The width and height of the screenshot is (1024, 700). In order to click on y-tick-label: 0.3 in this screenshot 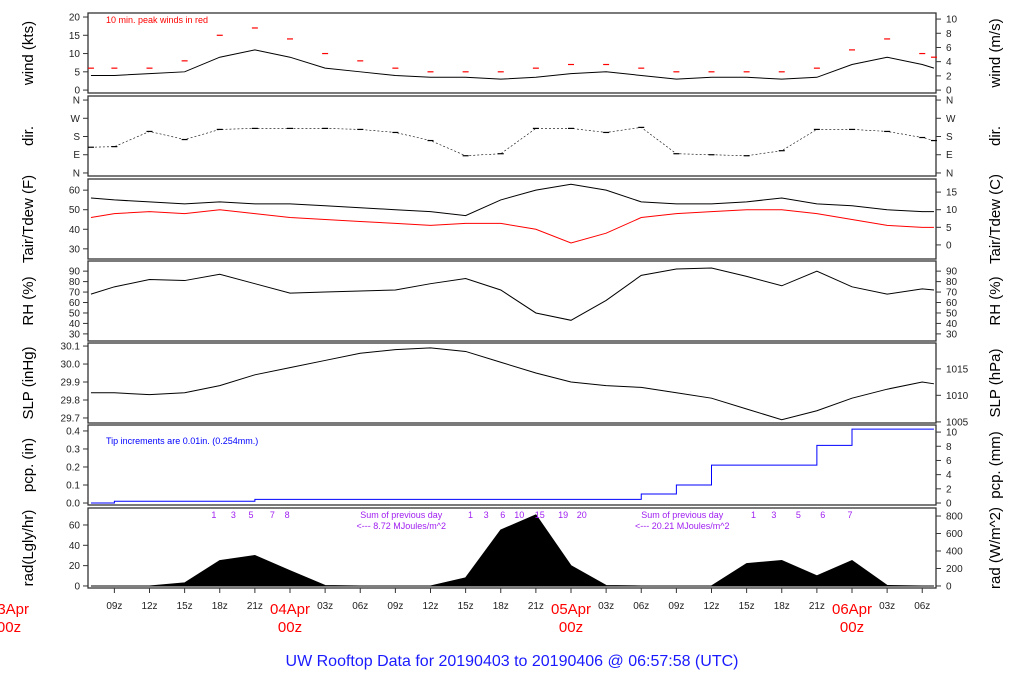, I will do `click(73, 449)`.